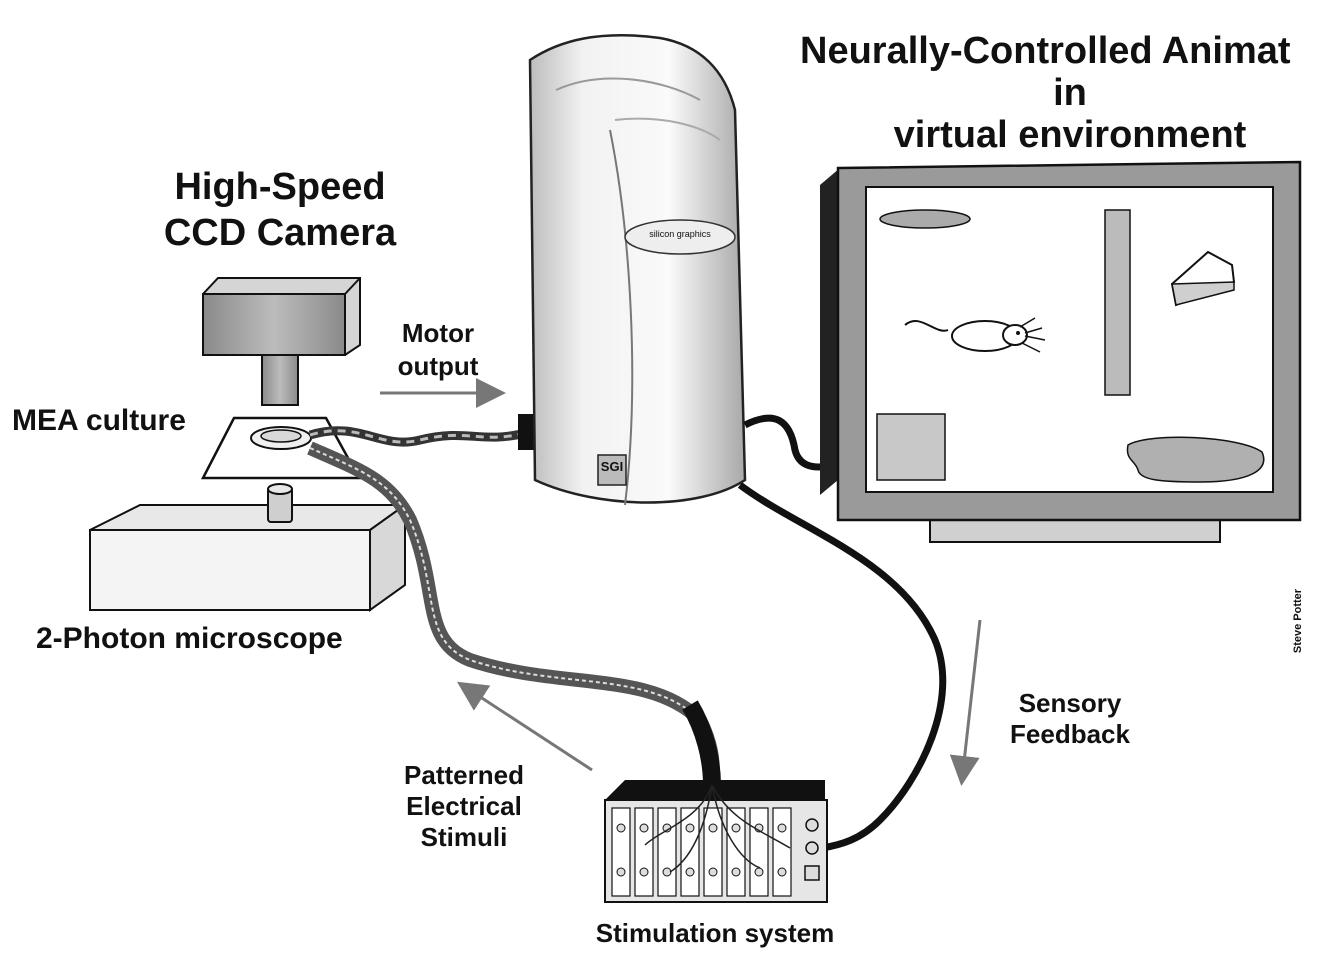 This screenshot has height=971, width=1344. I want to click on stimuli-label-line-3: Stimuli, so click(464, 837).